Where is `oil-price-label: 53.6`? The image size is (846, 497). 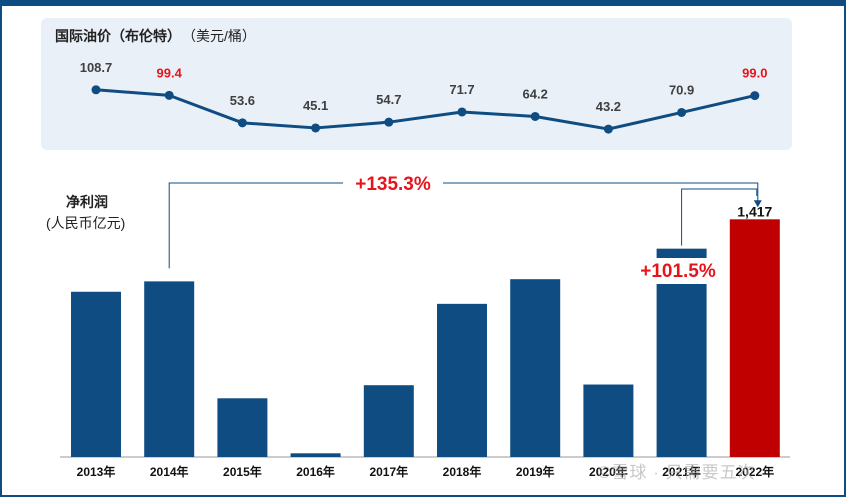
oil-price-label: 53.6 is located at coordinates (242, 100).